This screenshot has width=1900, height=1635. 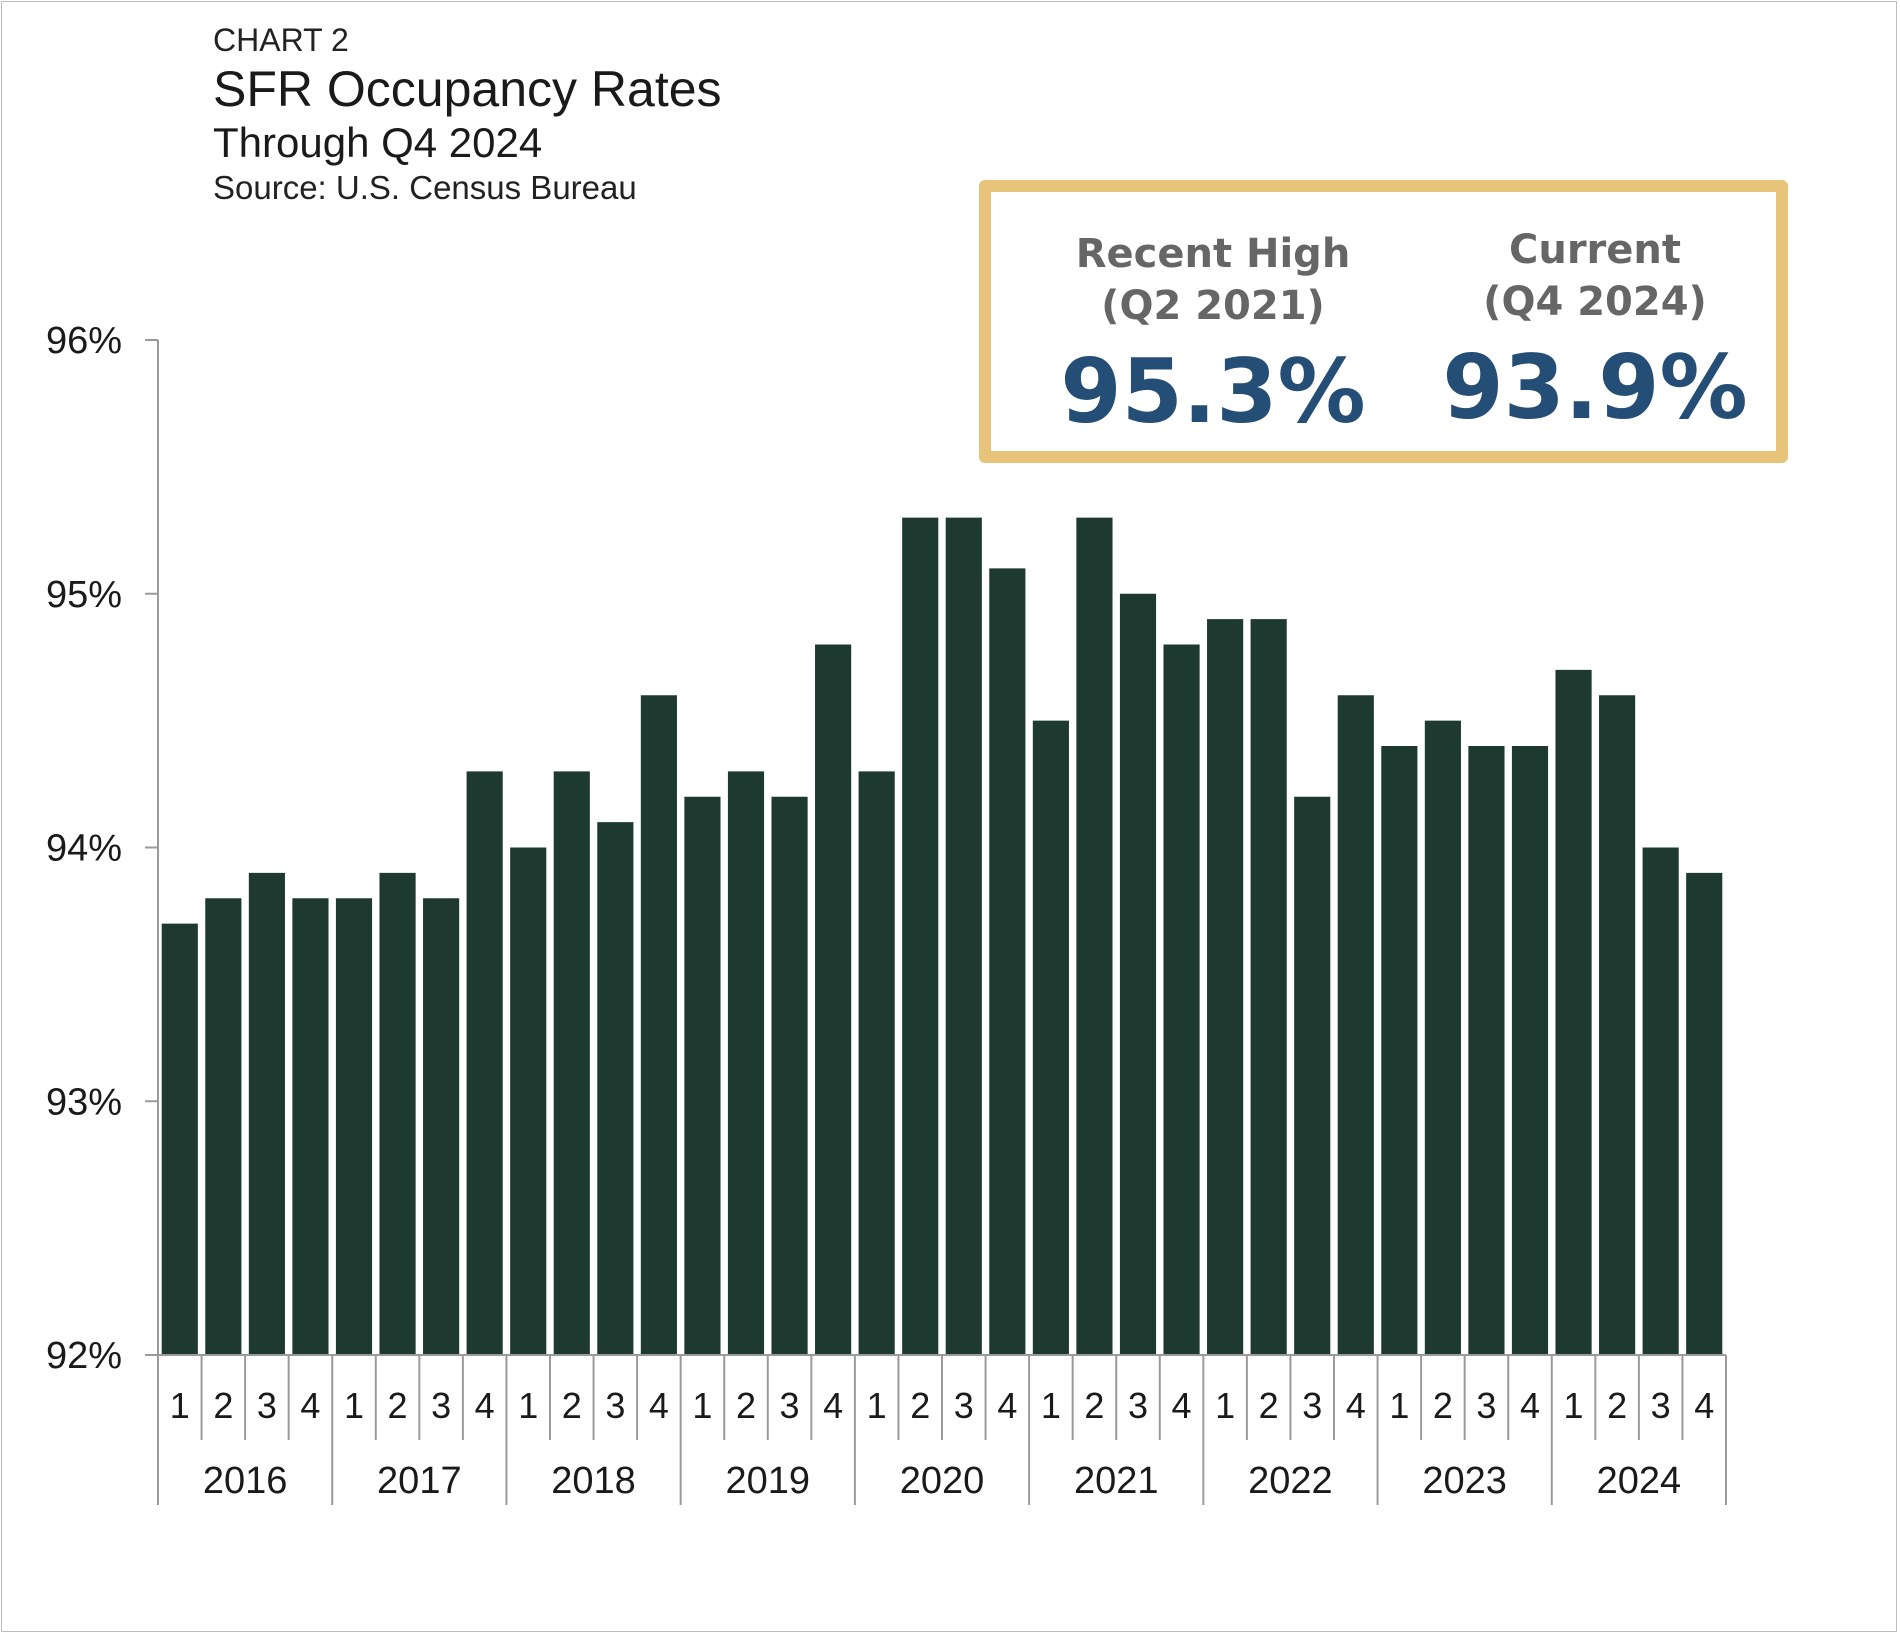 What do you see at coordinates (378, 142) in the screenshot?
I see `chart-subtitle: Through Q4 2024` at bounding box center [378, 142].